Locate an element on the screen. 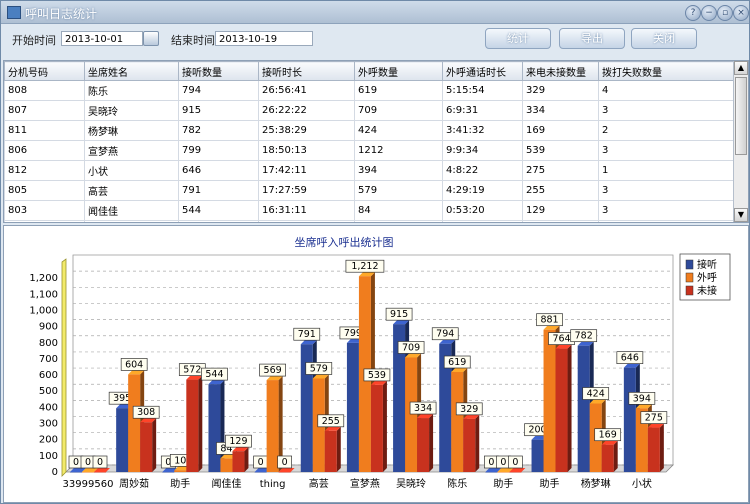  help-icon: ? is located at coordinates (693, 13).